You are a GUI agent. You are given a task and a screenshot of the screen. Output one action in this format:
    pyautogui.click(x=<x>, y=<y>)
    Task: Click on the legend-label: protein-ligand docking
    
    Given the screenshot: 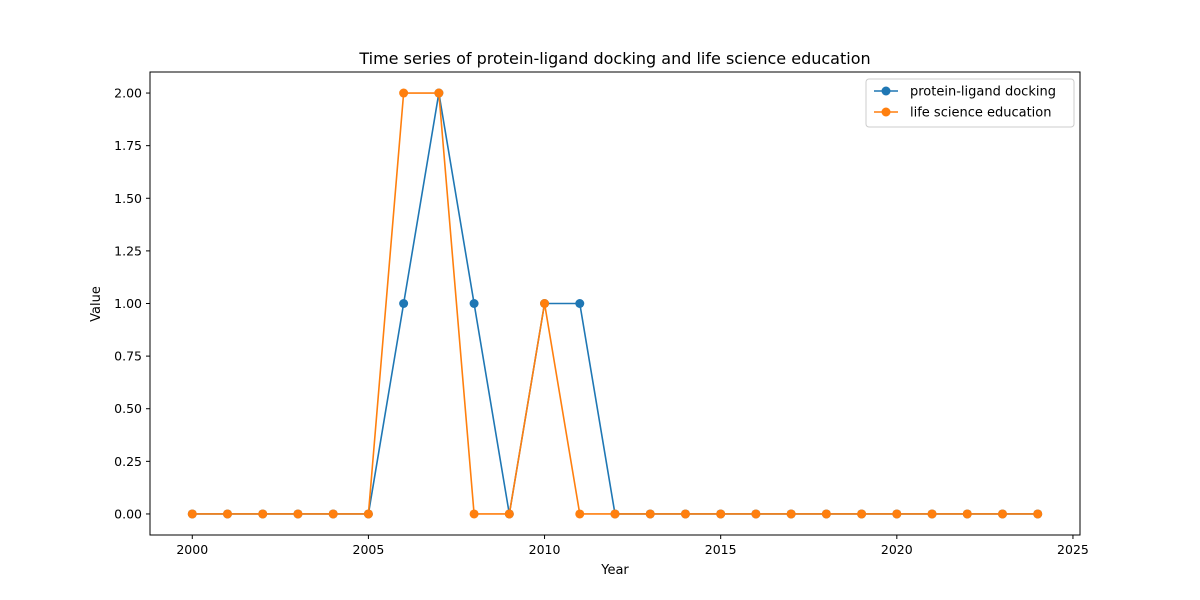 What is the action you would take?
    pyautogui.click(x=983, y=92)
    